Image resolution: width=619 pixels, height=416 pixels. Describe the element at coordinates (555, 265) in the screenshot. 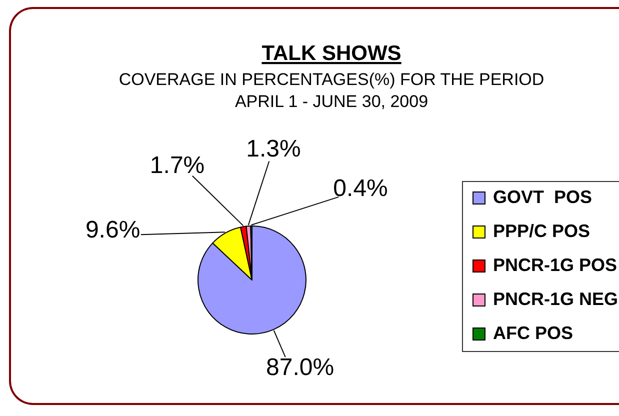

I see `legend-label: PNCR-1G POS` at that location.